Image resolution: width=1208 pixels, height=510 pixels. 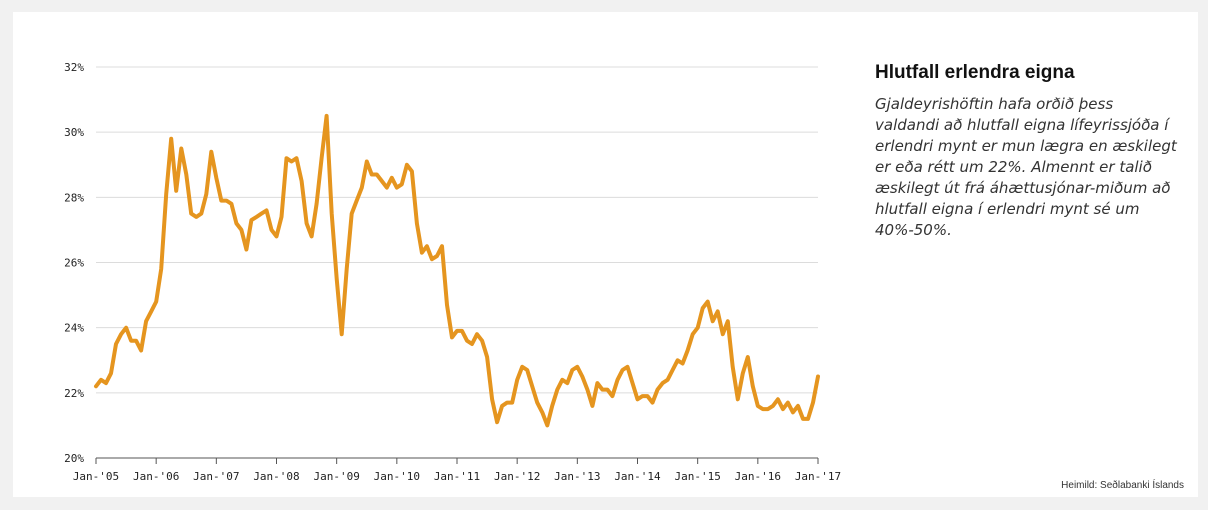 What do you see at coordinates (397, 476) in the screenshot?
I see `x-tick-label: Jan-'10` at bounding box center [397, 476].